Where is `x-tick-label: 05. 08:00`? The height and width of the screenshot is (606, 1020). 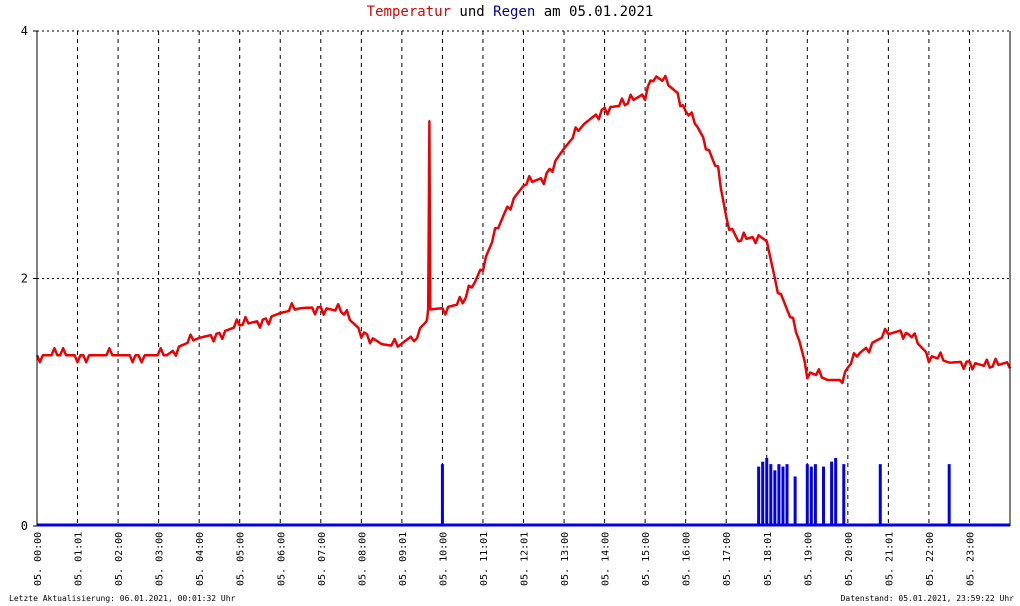 x-tick-label: 05. 08:00 is located at coordinates (362, 559).